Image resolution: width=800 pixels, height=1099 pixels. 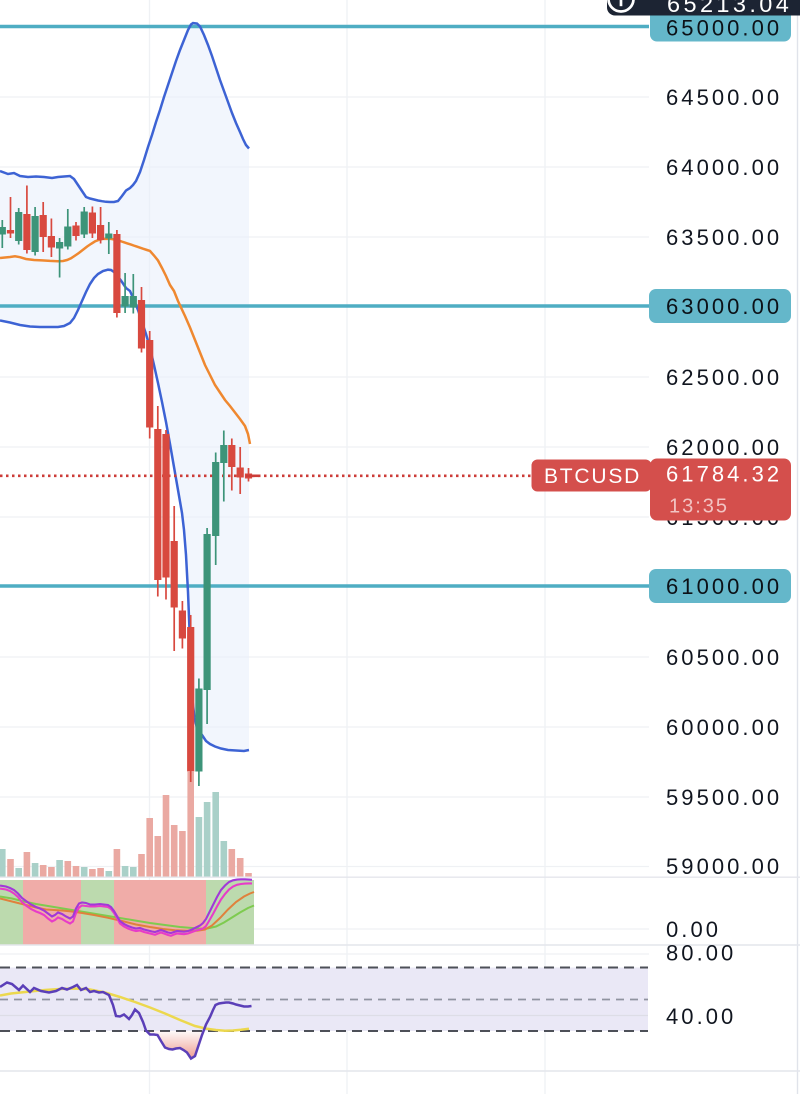 I want to click on svg-text: 65000.00, so click(x=724, y=28).